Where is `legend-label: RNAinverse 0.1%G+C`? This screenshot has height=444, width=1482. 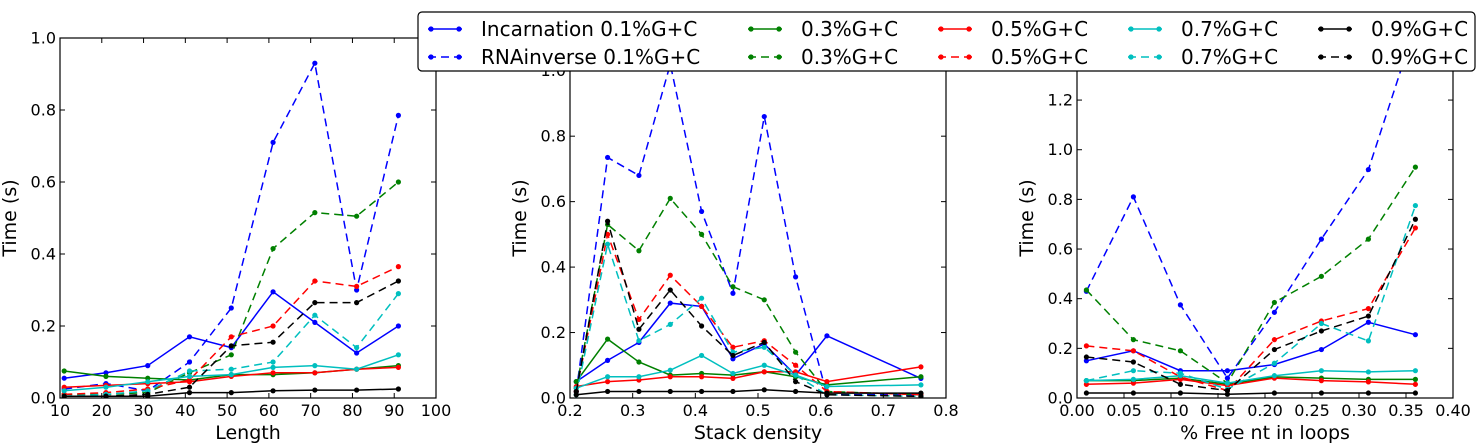 legend-label: RNAinverse 0.1%G+C is located at coordinates (590, 57).